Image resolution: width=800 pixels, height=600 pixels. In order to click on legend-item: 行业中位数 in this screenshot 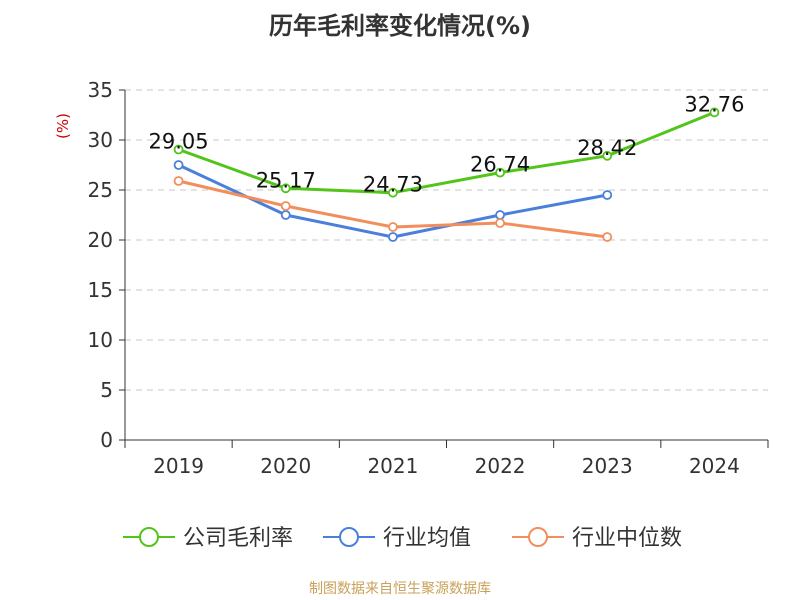, I will do `click(597, 538)`.